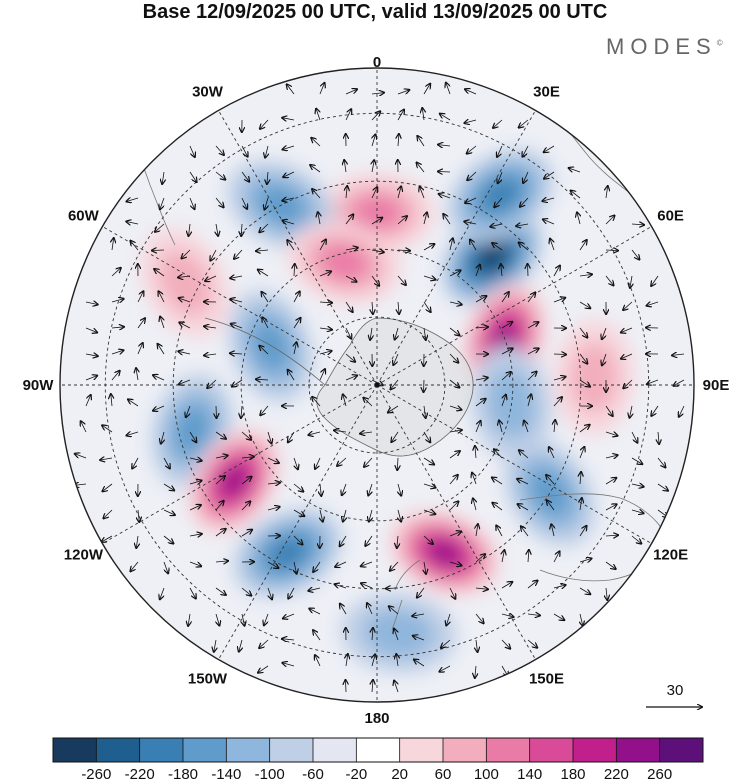 This screenshot has height=783, width=750. What do you see at coordinates (486, 774) in the screenshot?
I see `colorbar-tick-label: 100` at bounding box center [486, 774].